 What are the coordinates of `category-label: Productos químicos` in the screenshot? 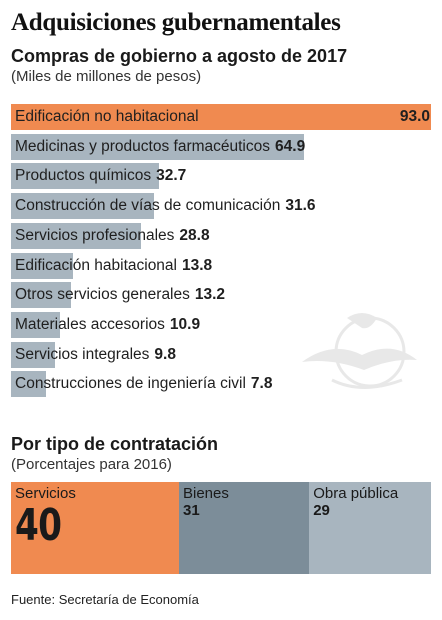 It's located at (83, 176).